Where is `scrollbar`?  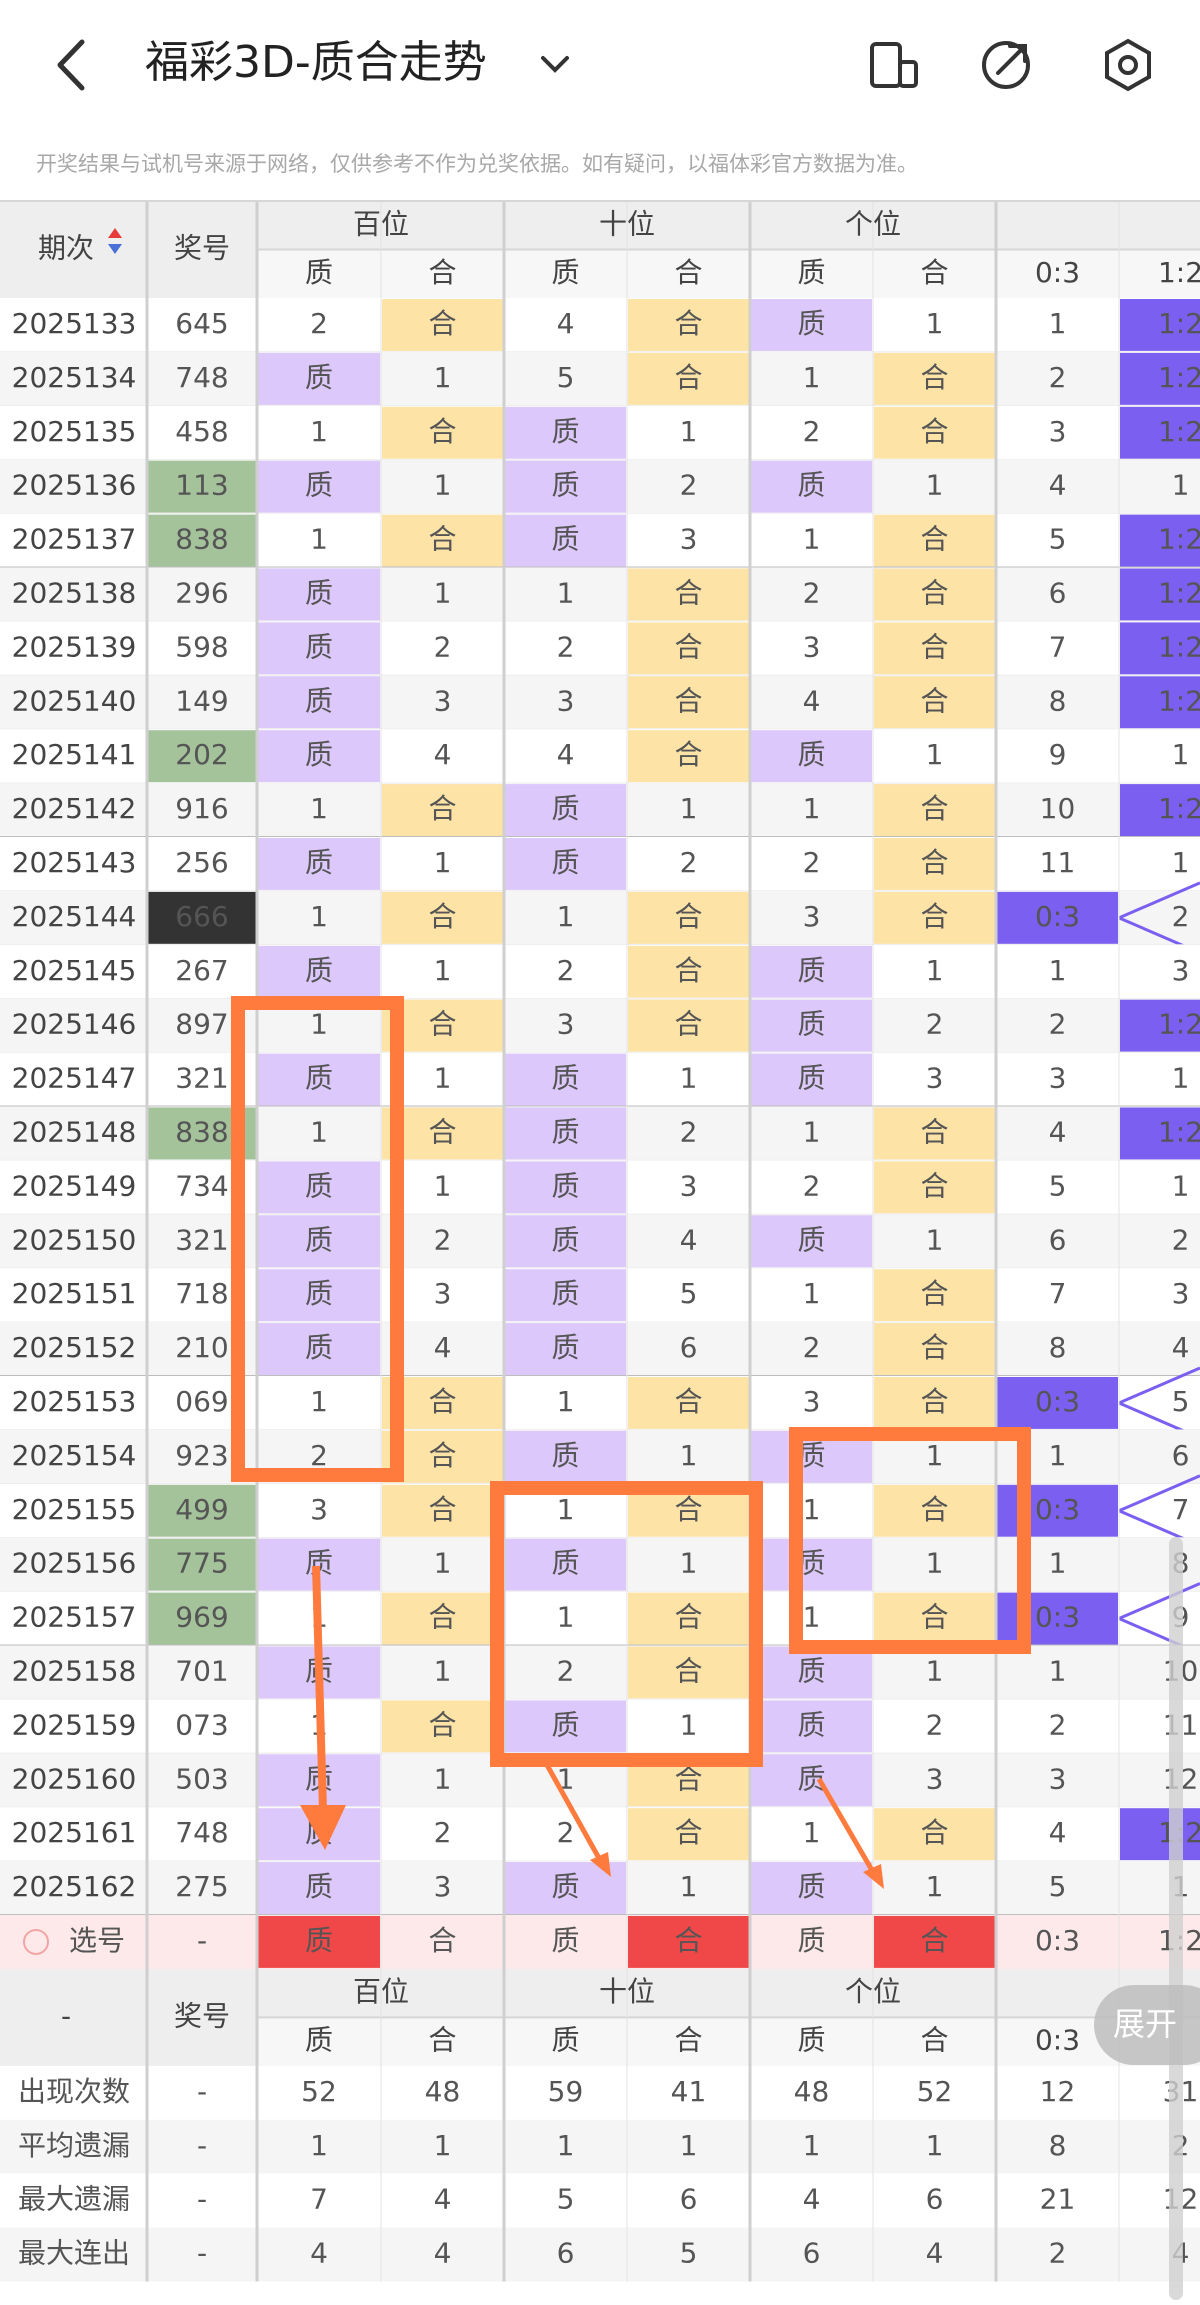 scrollbar is located at coordinates (1176, 1918).